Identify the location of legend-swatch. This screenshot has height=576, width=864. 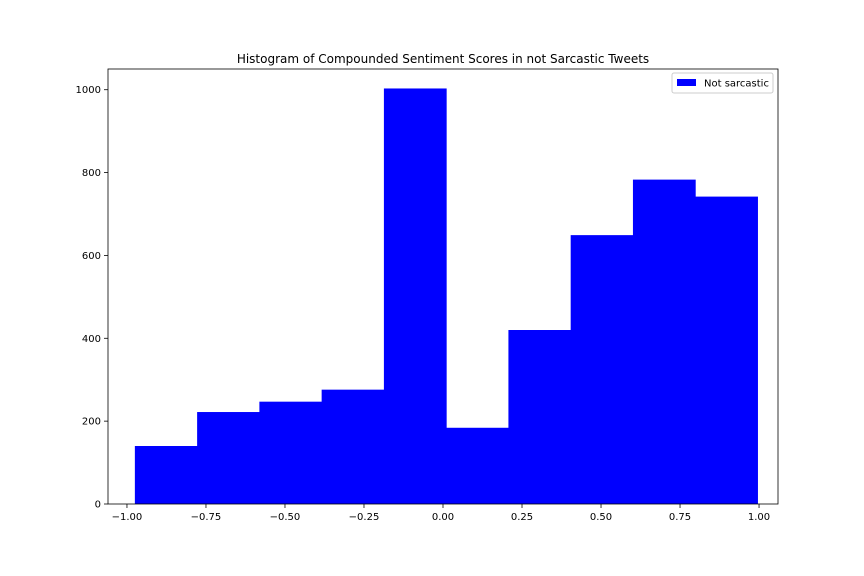
(686, 82).